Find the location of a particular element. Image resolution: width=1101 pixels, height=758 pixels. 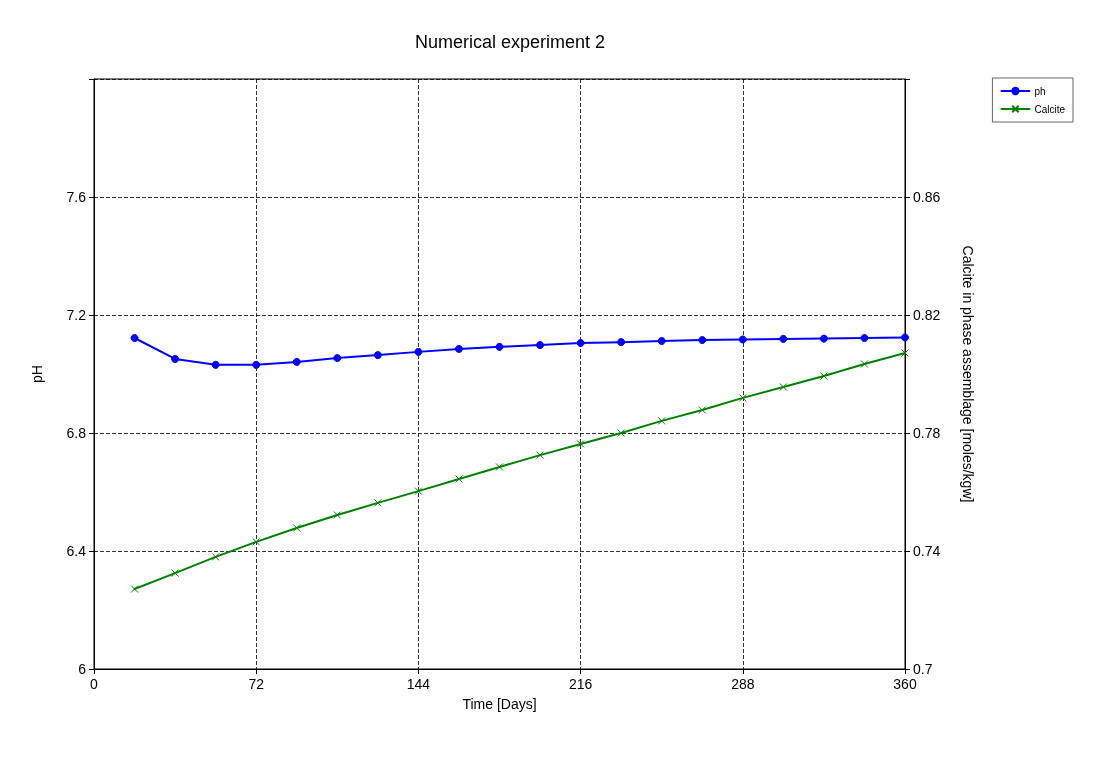

x-tick-label: 360 is located at coordinates (905, 684).